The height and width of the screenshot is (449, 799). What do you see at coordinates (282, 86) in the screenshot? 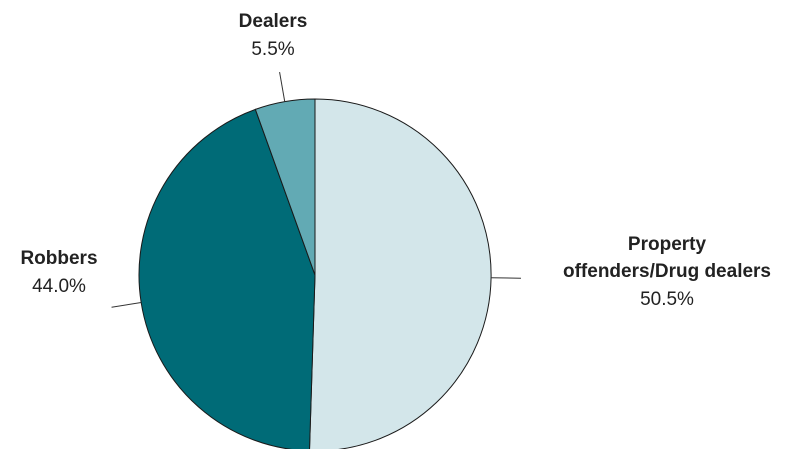
I see `leader-line-dealers` at bounding box center [282, 86].